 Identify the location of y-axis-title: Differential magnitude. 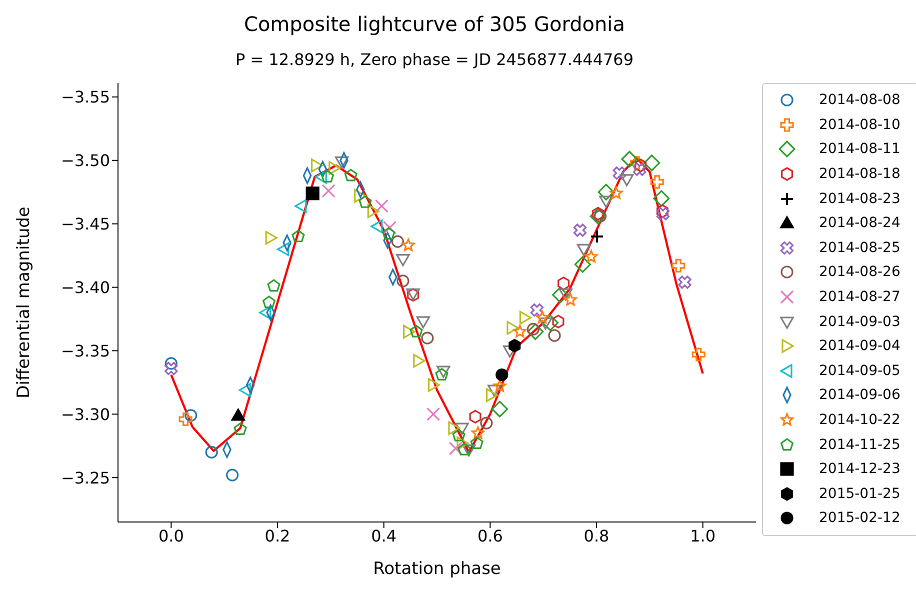
(24, 302).